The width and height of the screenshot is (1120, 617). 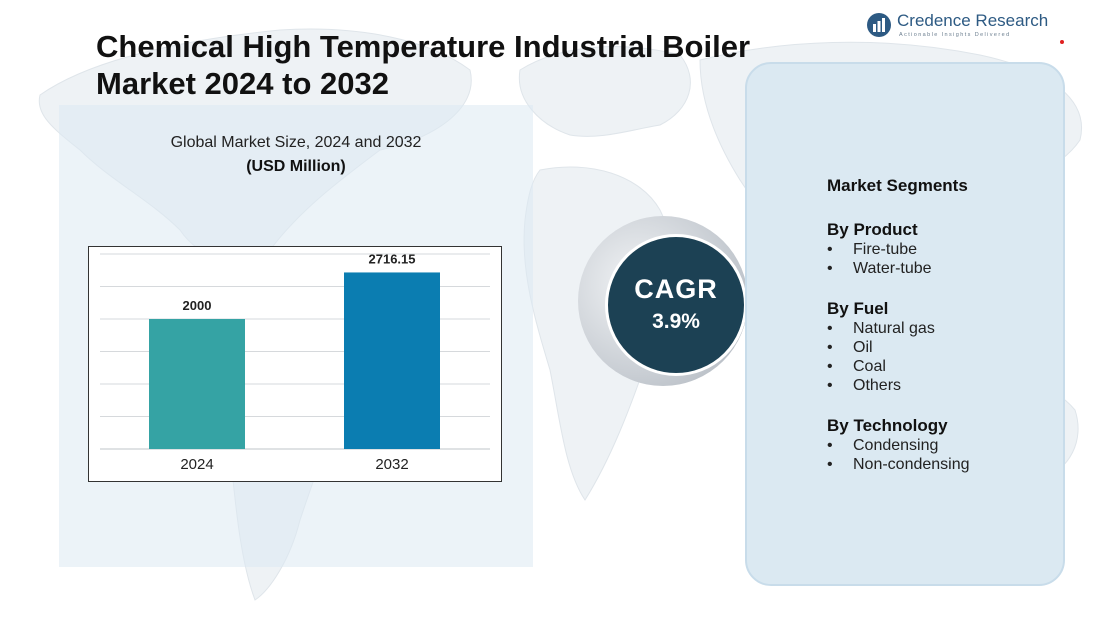 I want to click on chart-frame, so click(x=295, y=364).